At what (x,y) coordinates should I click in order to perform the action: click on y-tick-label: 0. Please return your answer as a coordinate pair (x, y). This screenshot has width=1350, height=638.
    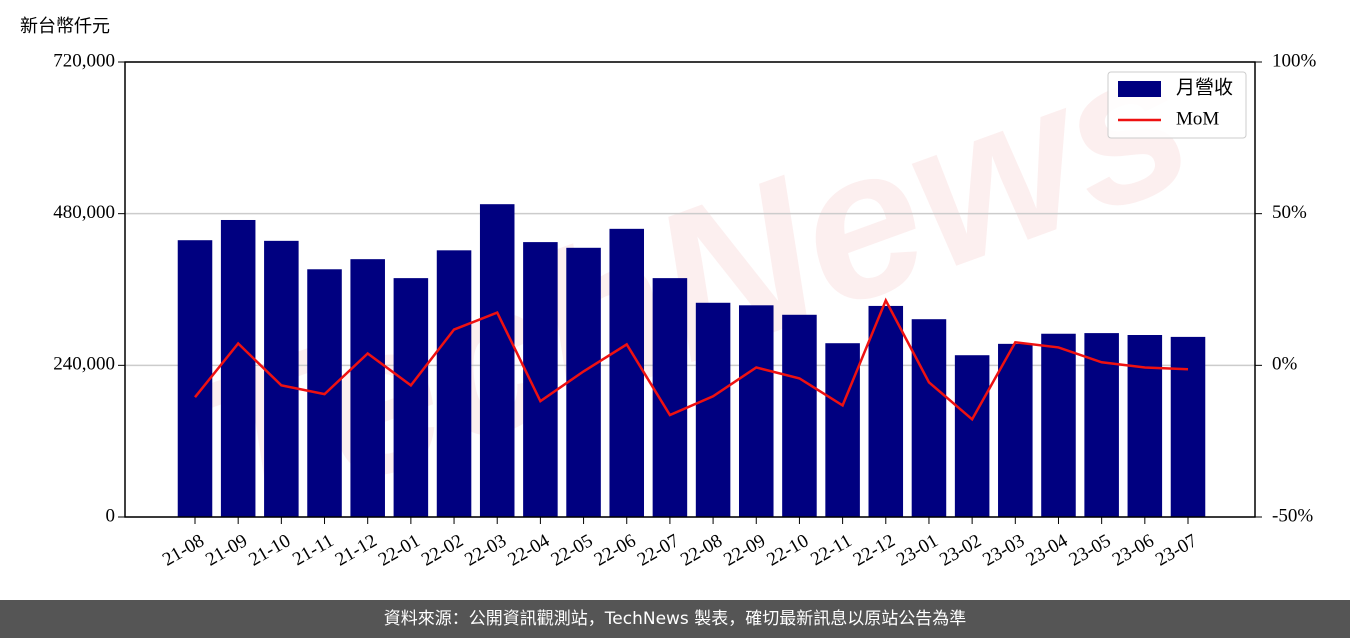
    Looking at the image, I should click on (111, 515).